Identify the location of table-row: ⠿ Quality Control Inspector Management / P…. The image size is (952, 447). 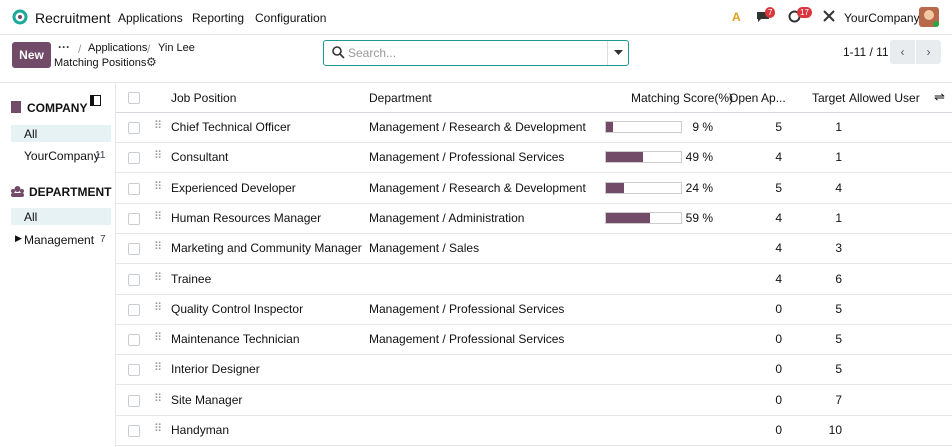
(534, 309).